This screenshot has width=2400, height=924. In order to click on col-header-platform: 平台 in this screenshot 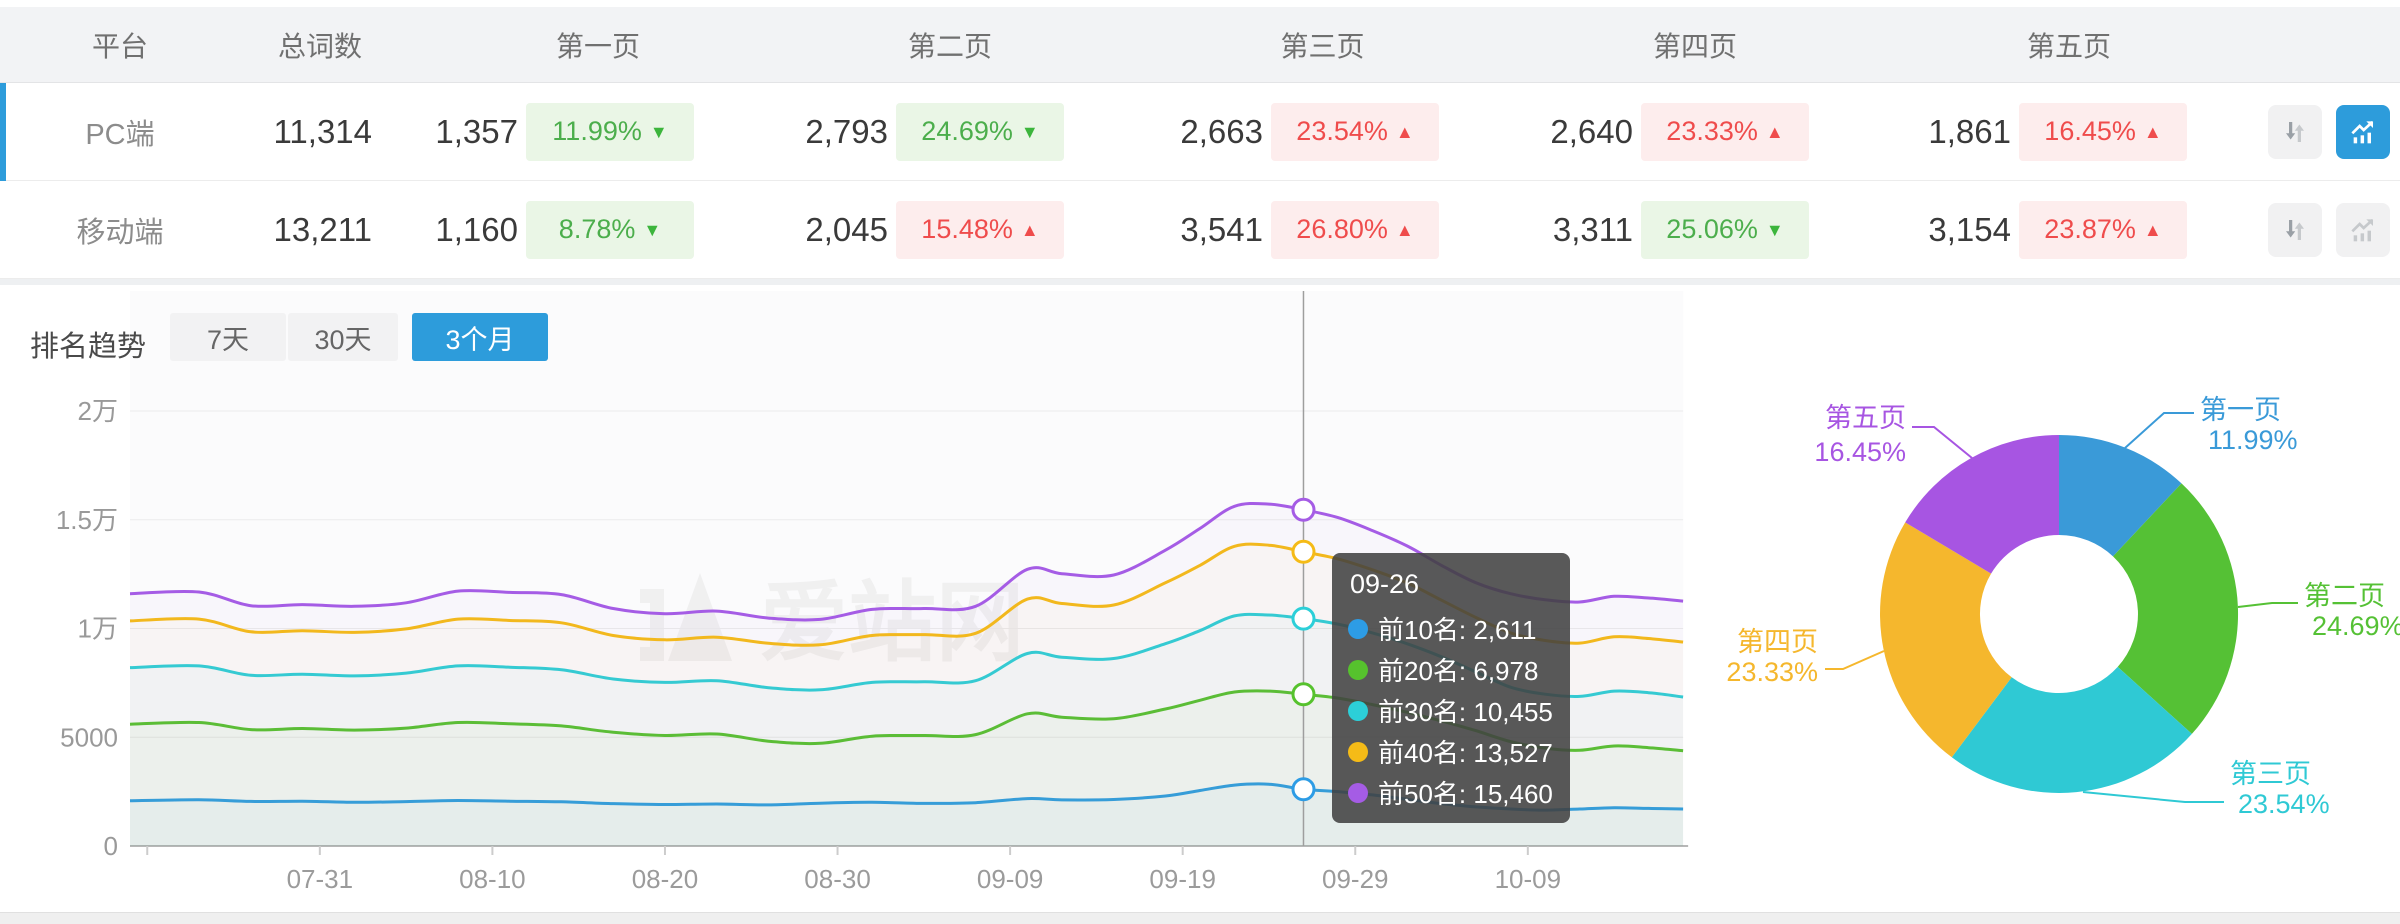, I will do `click(119, 46)`.